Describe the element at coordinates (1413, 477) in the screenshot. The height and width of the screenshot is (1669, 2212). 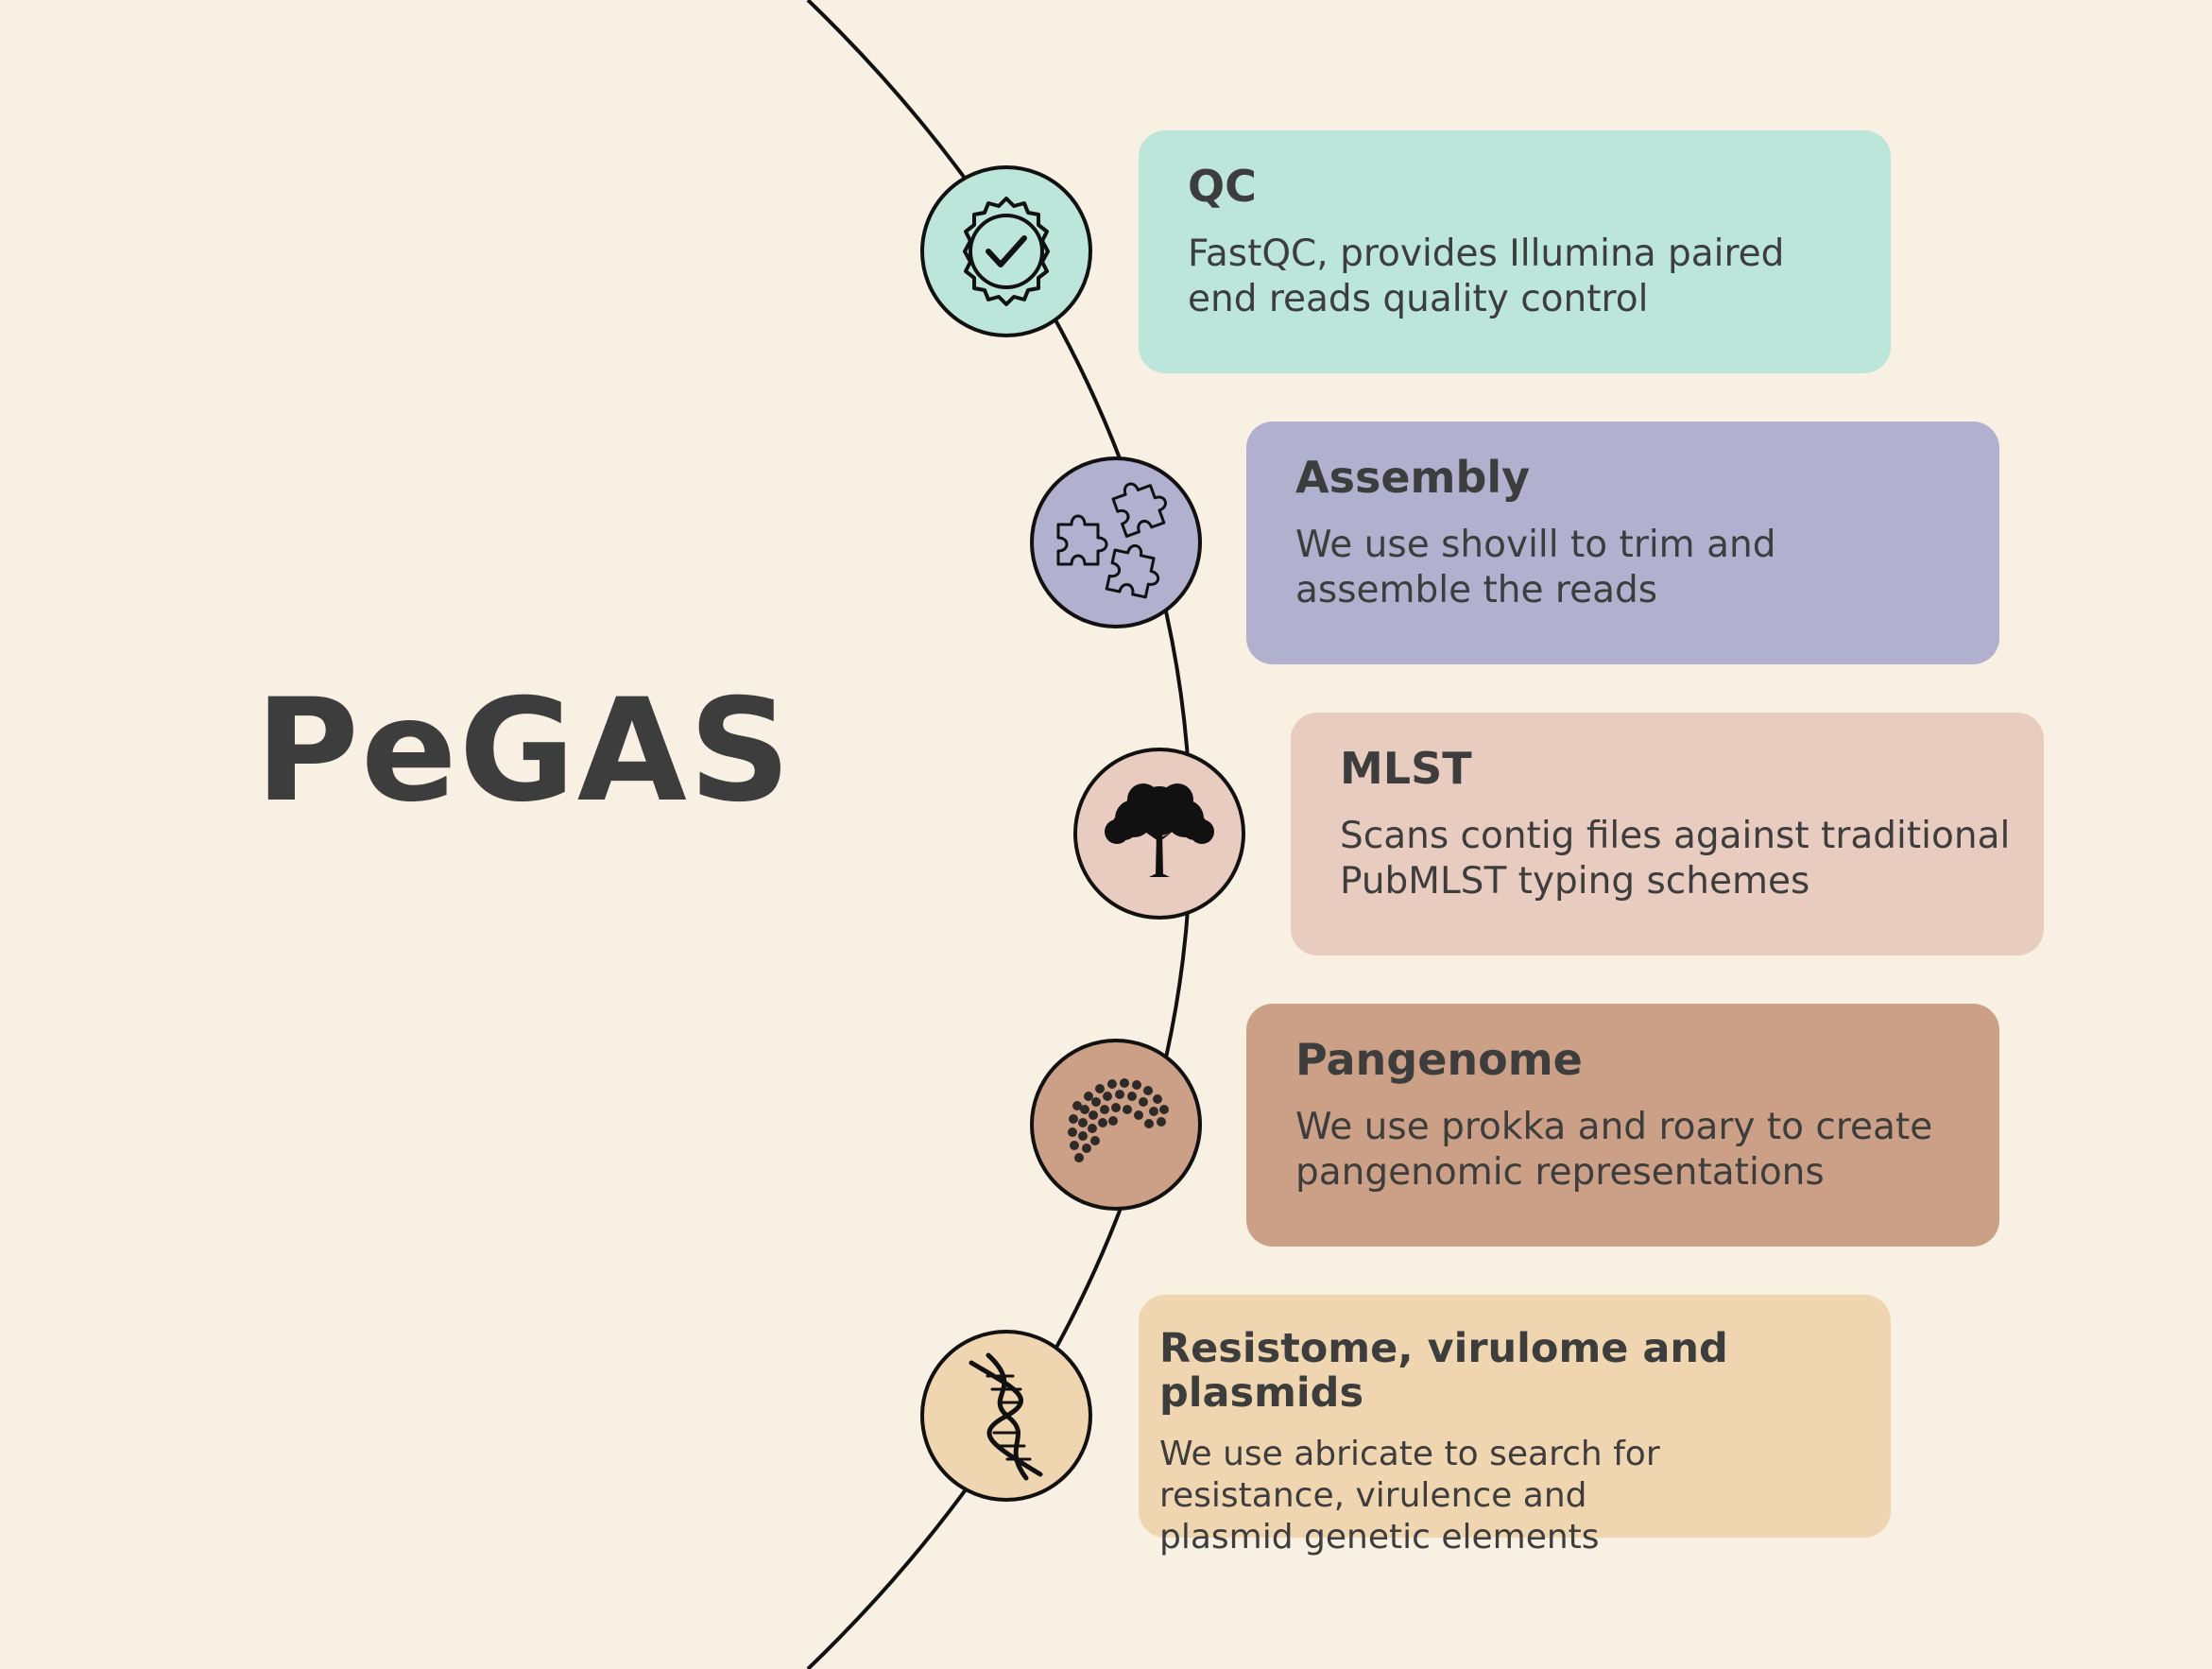
I see `step-title: Assembly` at that location.